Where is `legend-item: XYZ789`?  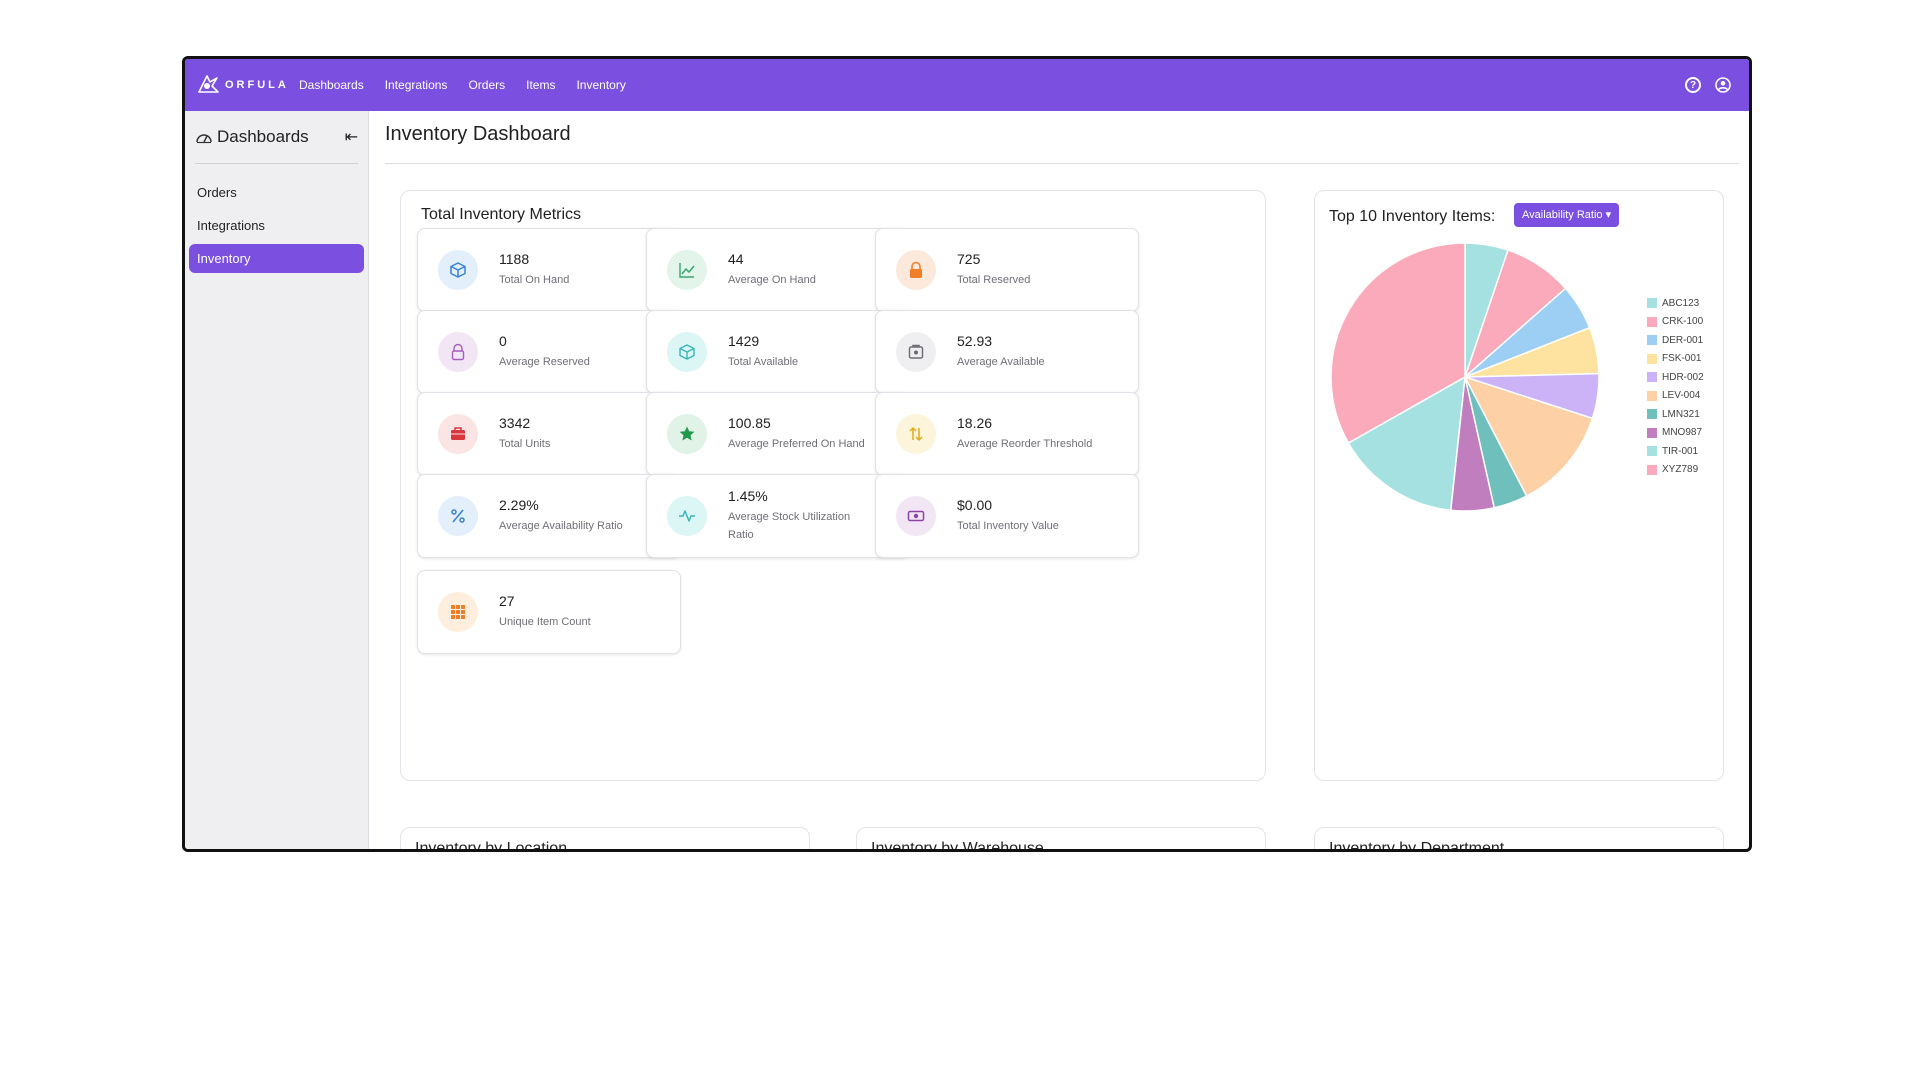
legend-item: XYZ789 is located at coordinates (1675, 470).